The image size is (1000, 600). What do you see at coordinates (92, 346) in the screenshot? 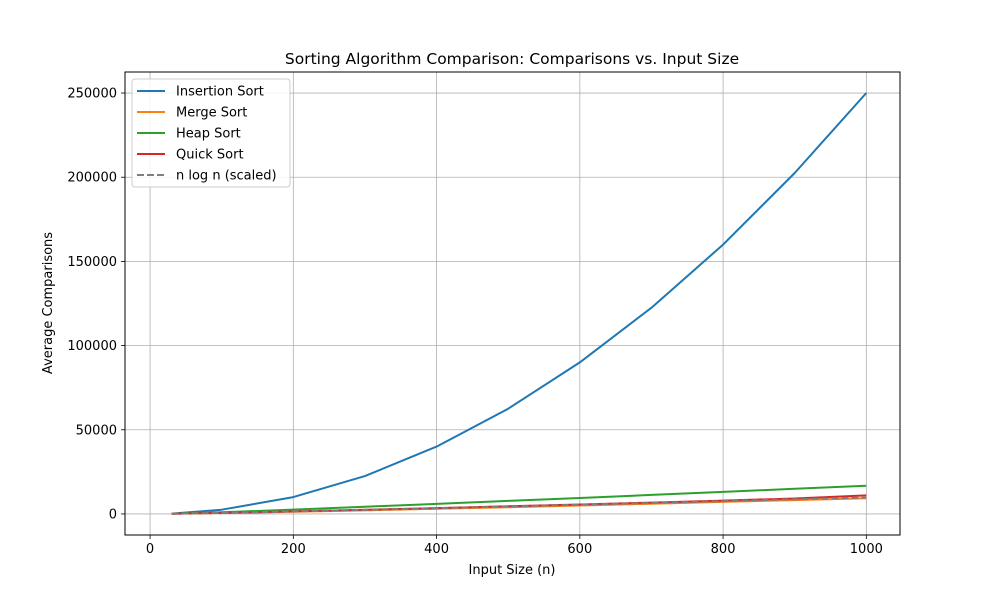
I see `y-tick-label: 100000` at bounding box center [92, 346].